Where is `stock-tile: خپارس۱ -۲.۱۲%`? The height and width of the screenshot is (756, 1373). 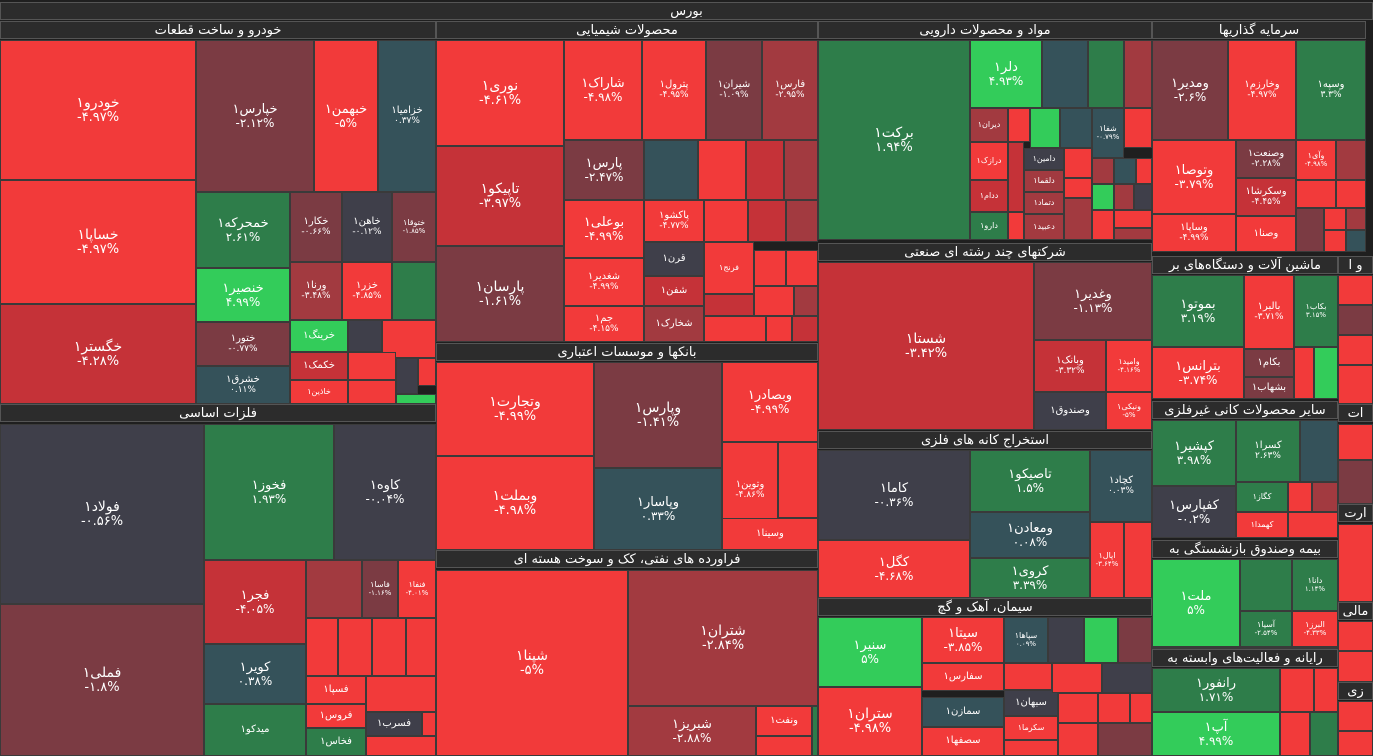
stock-tile: خپارس۱ -۲.۱۲% is located at coordinates (255, 116).